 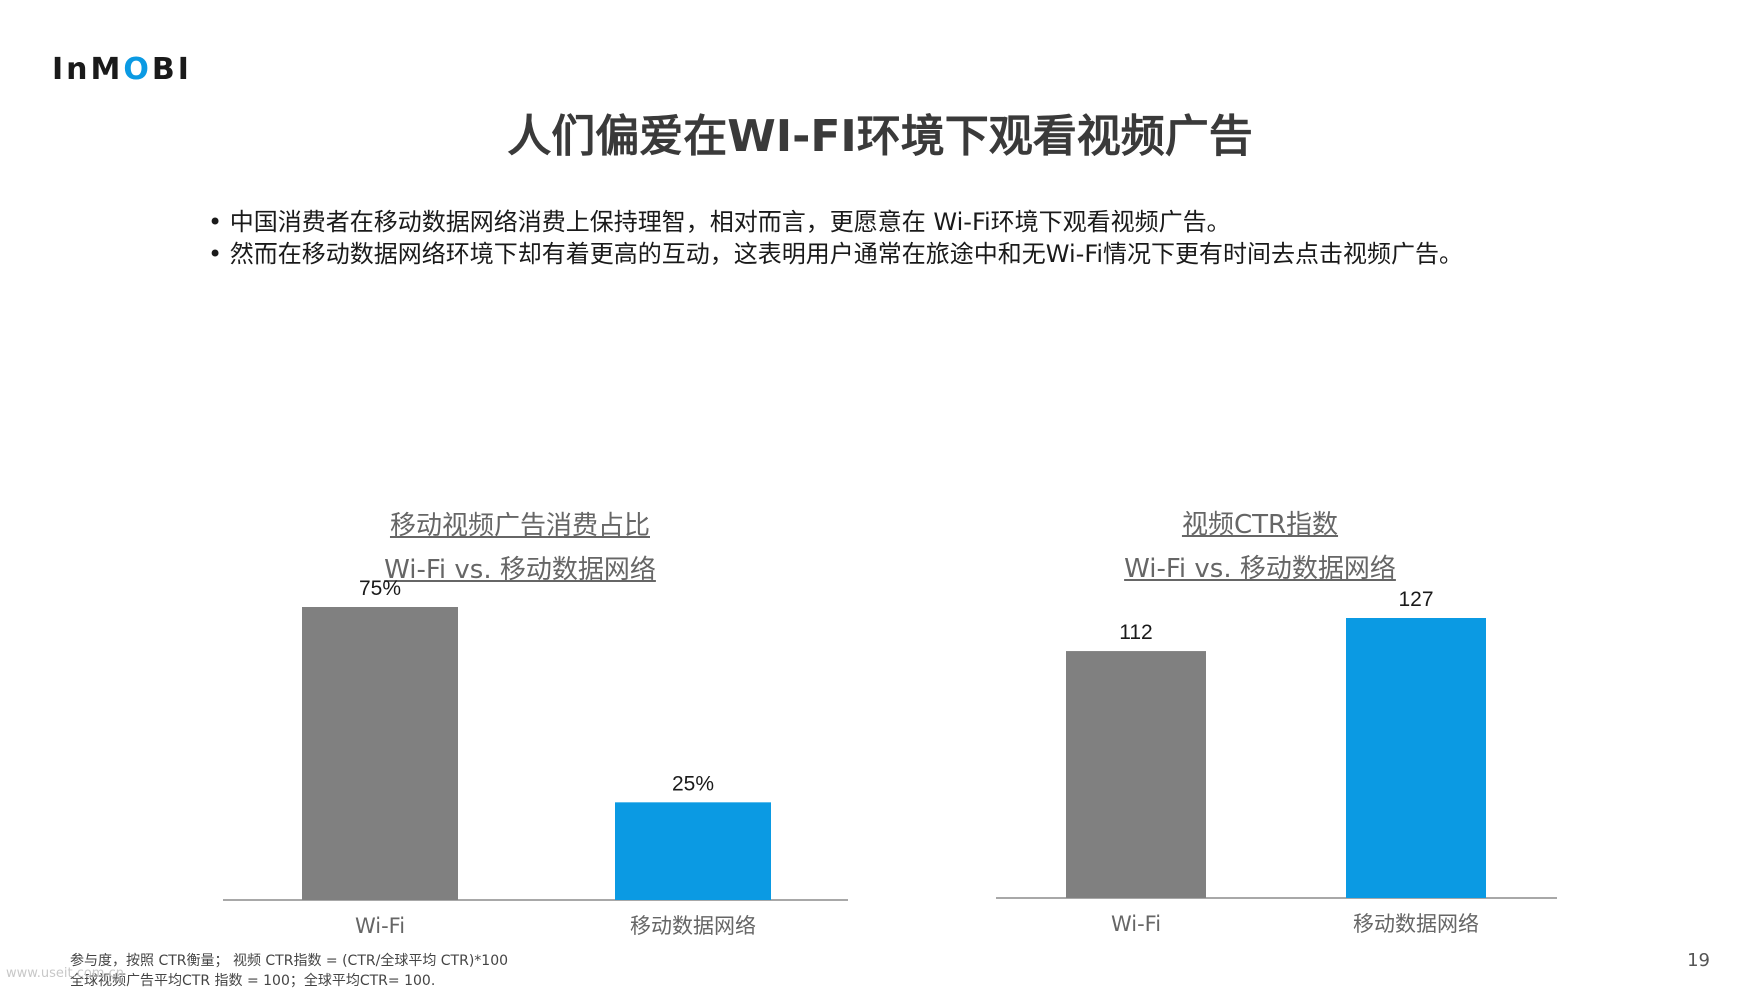 What do you see at coordinates (1698, 960) in the screenshot?
I see `page-number: 19` at bounding box center [1698, 960].